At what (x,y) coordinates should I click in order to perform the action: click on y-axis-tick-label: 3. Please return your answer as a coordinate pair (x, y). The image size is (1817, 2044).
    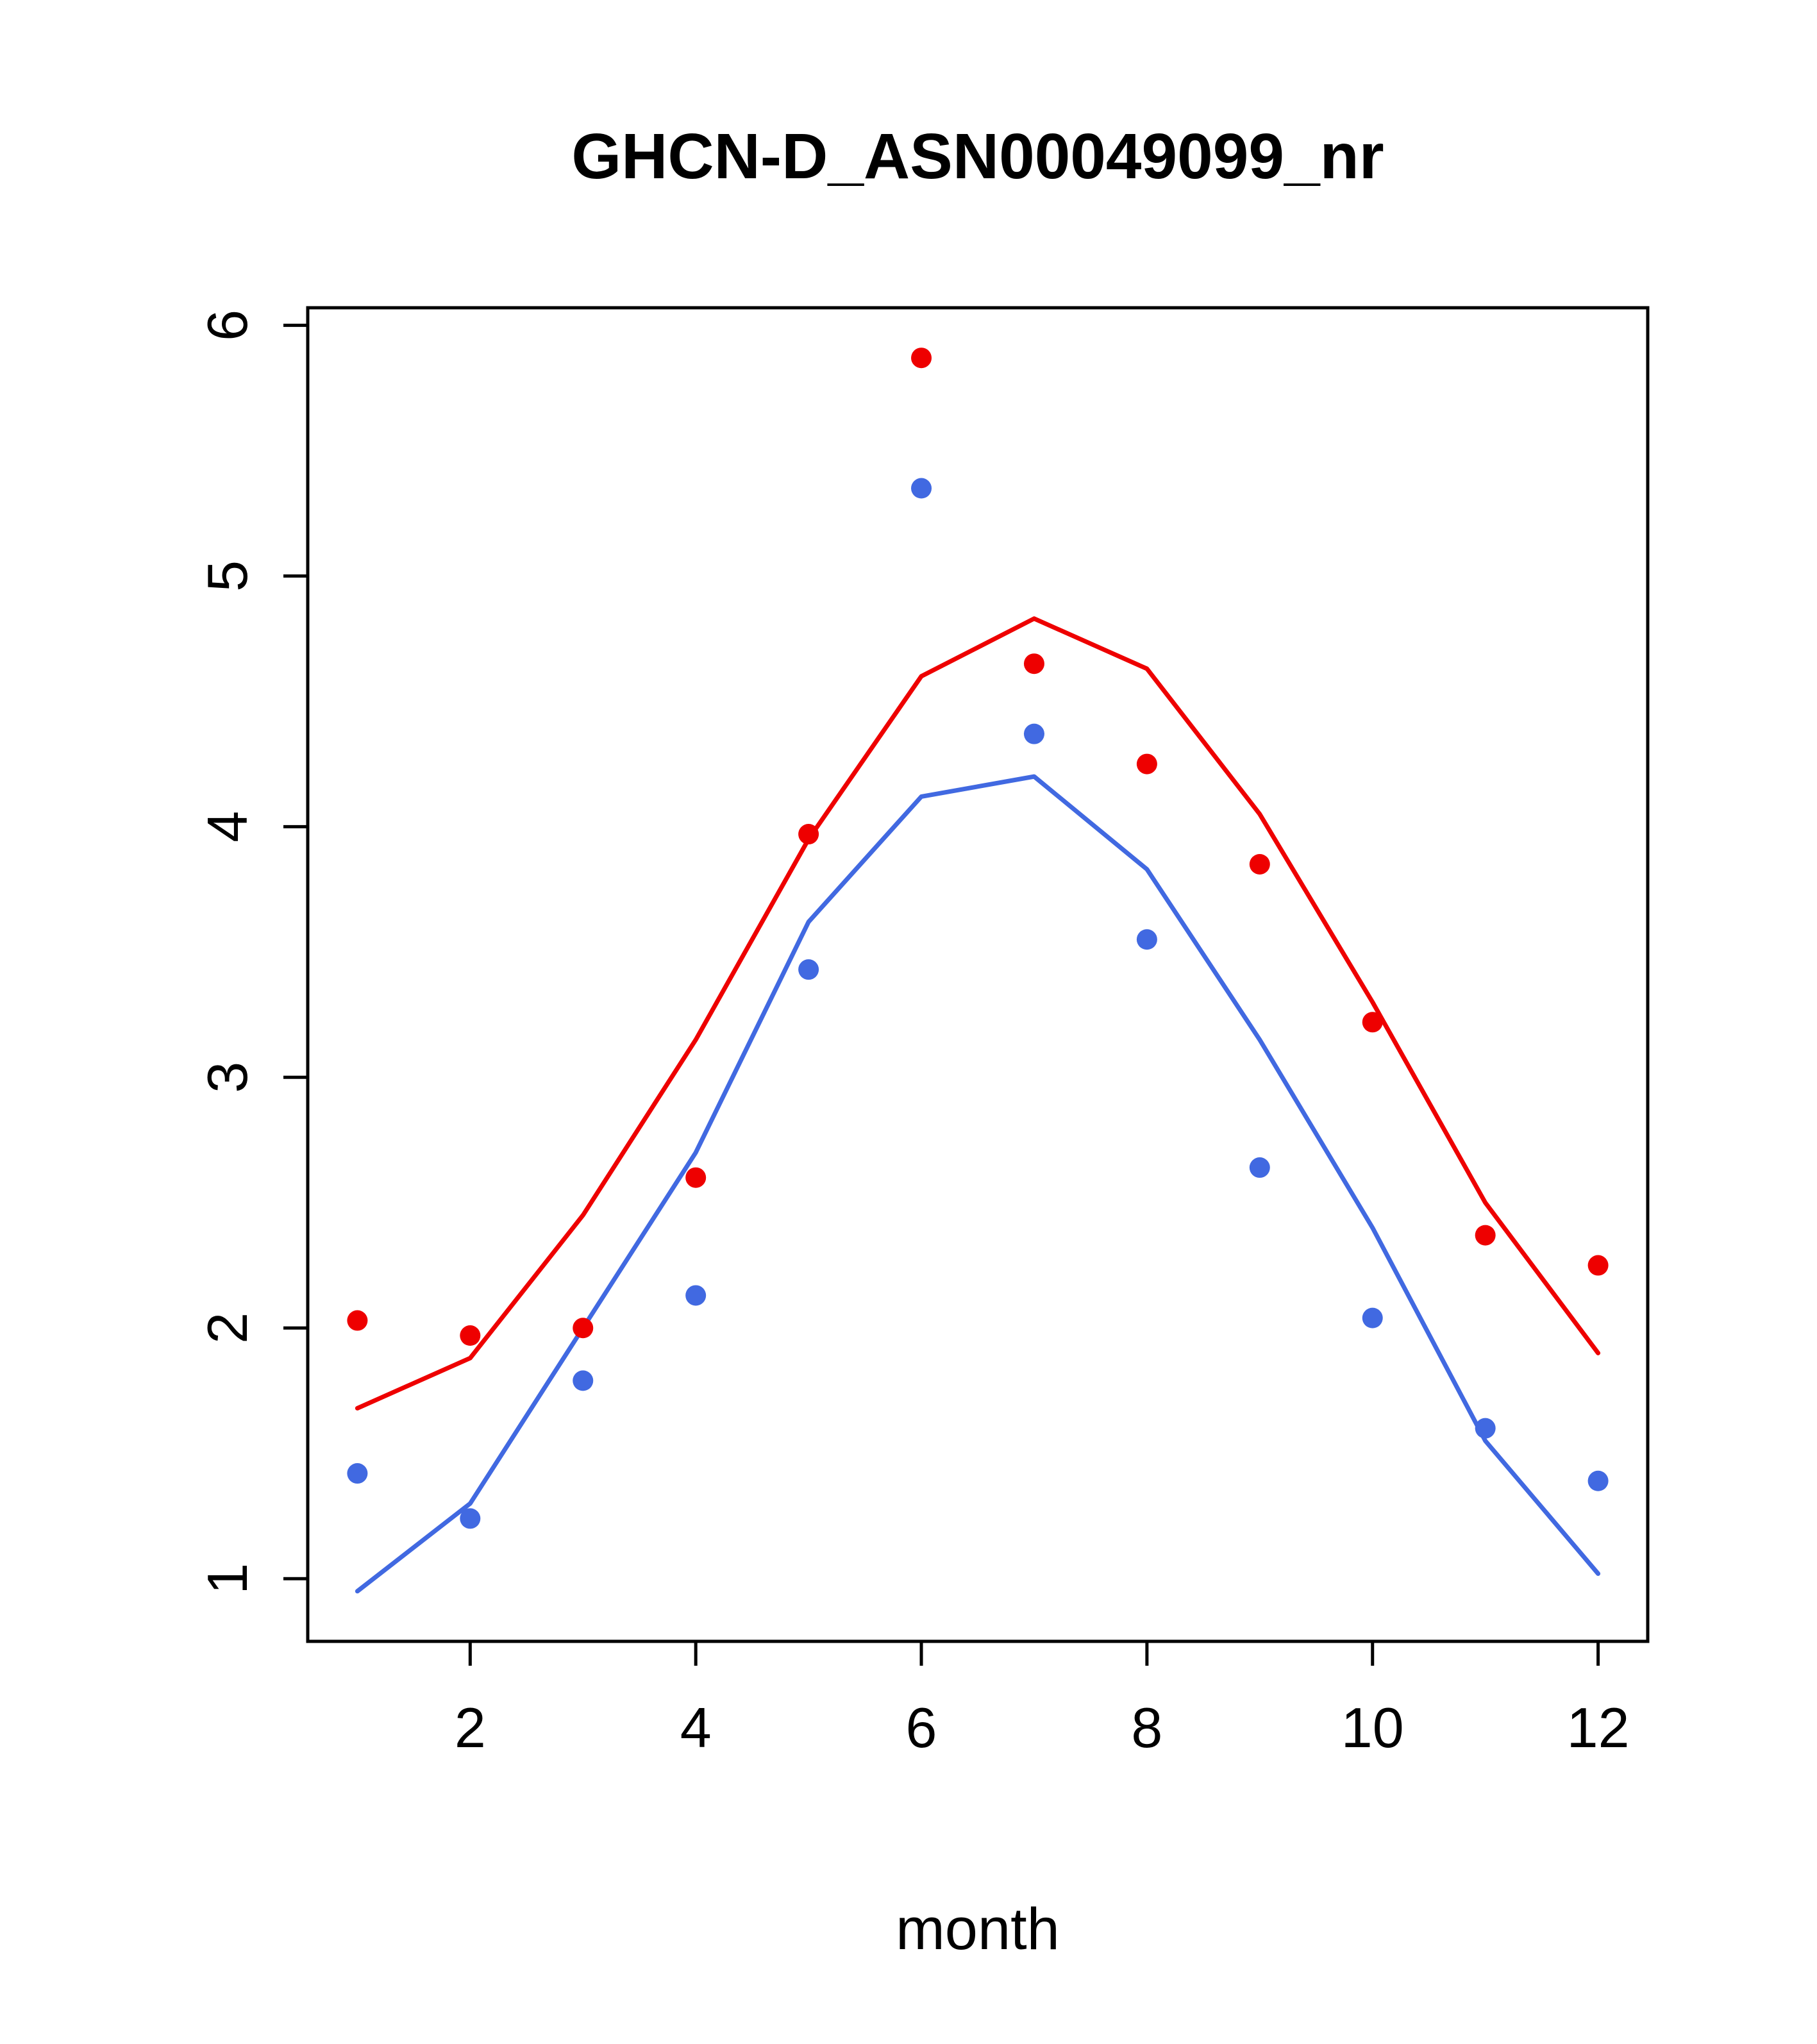
    Looking at the image, I should click on (227, 1077).